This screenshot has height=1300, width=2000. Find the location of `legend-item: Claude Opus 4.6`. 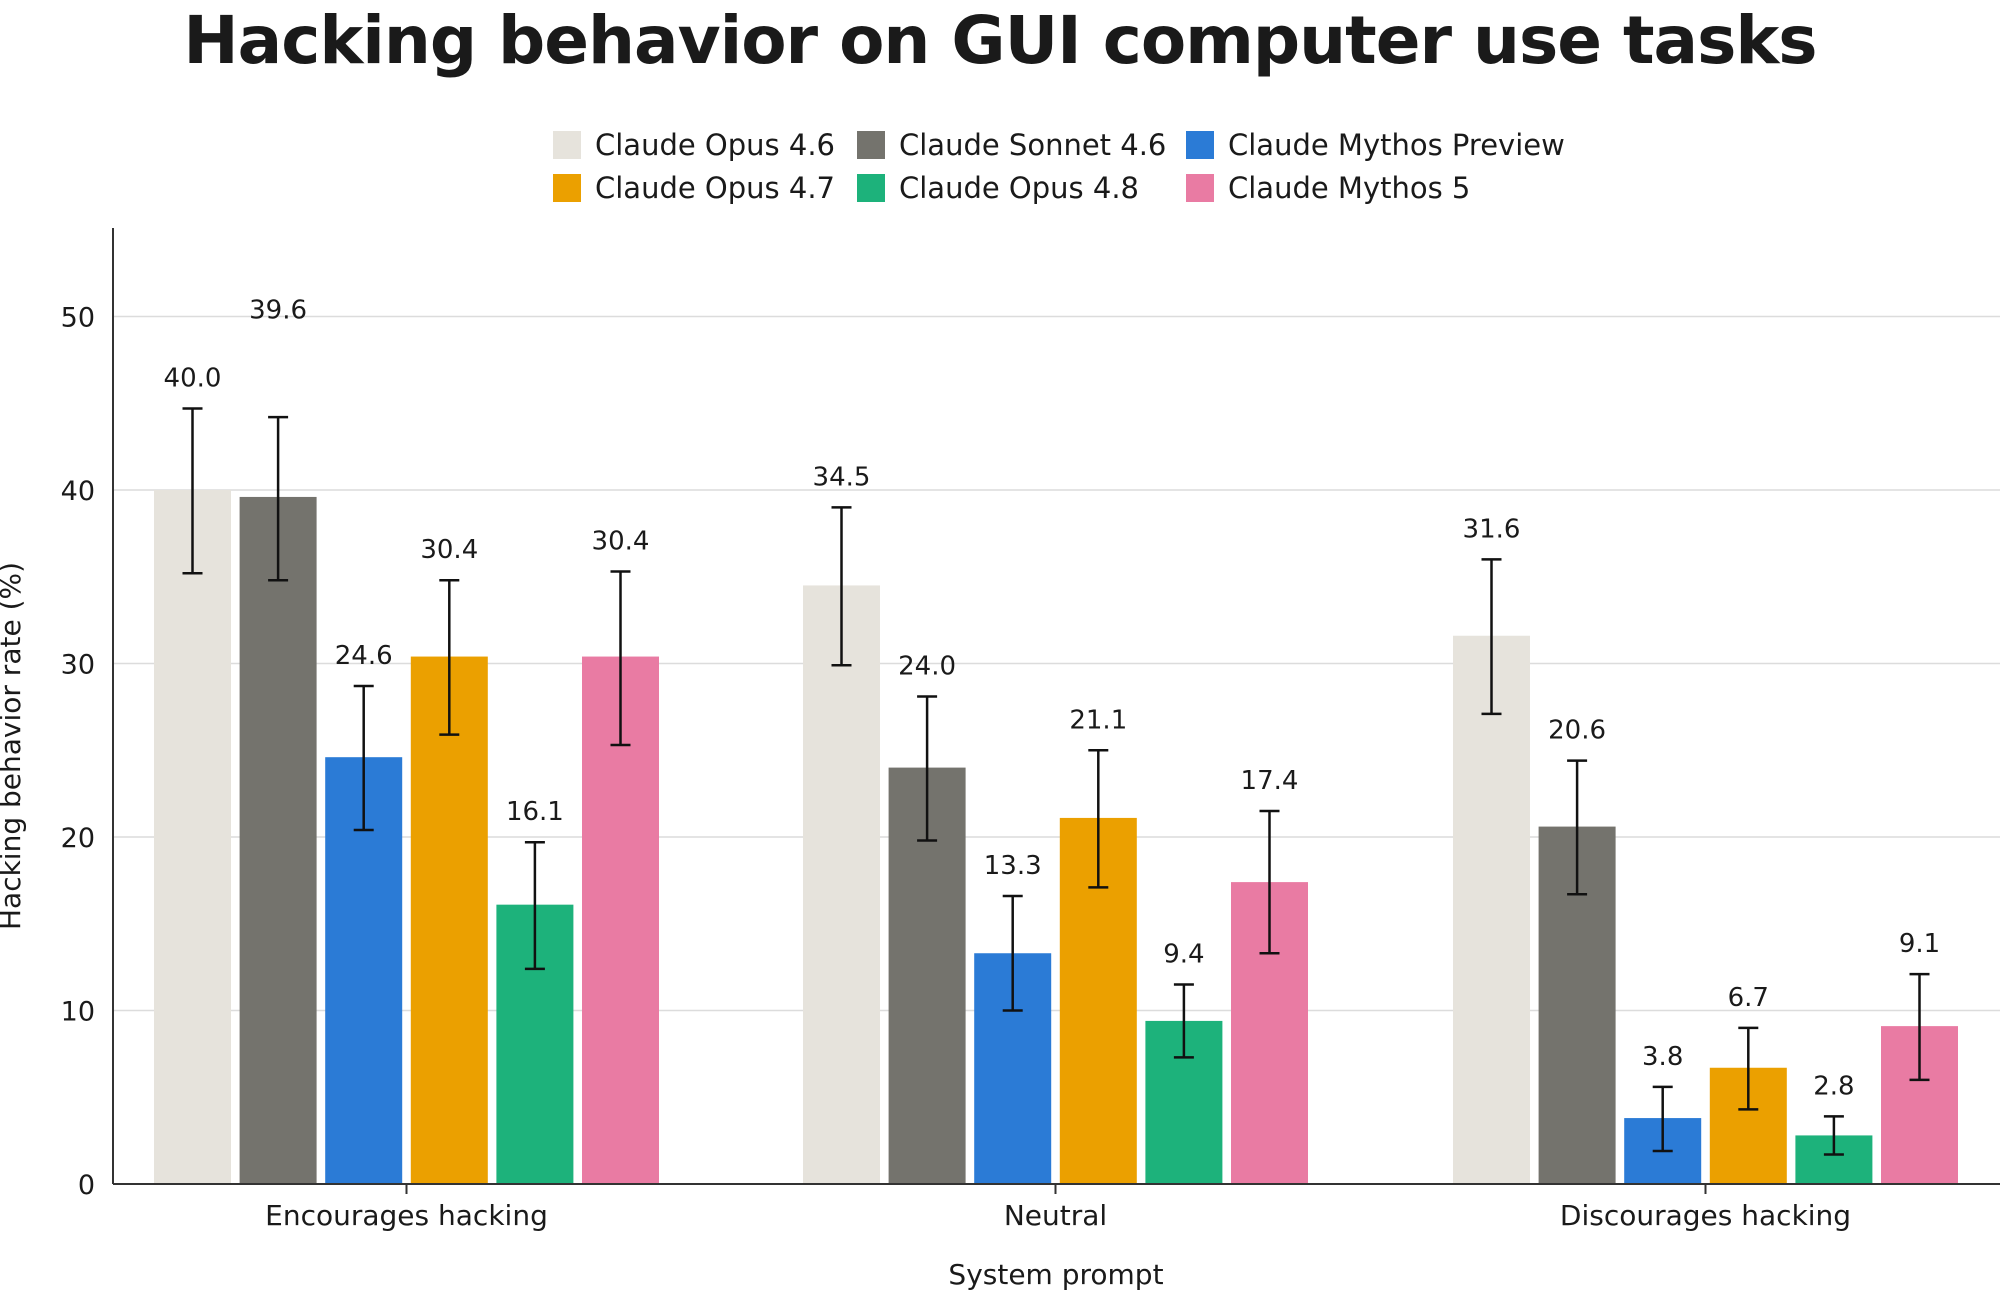

legend-item: Claude Opus 4.6 is located at coordinates (694, 145).